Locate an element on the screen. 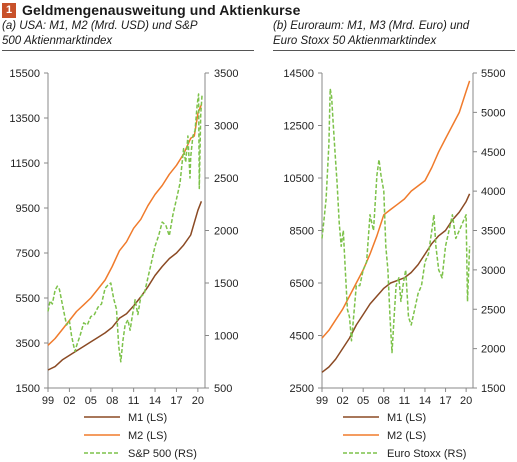  left-y-tick-label: 7500 is located at coordinates (28, 254).